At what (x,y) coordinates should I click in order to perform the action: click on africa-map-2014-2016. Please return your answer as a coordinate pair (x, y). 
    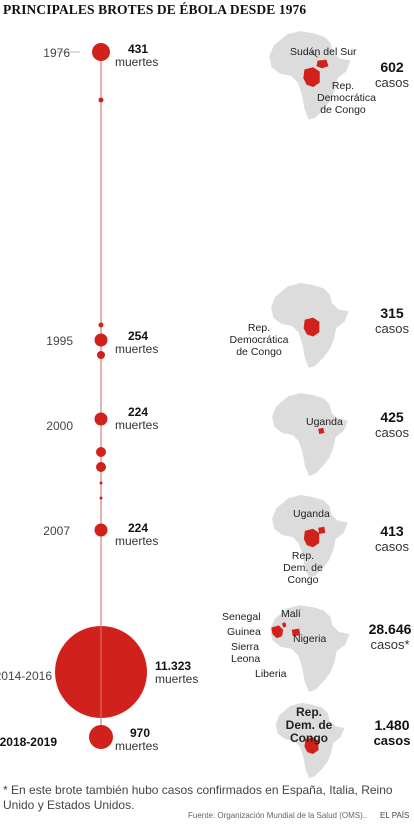
    Looking at the image, I should click on (310, 648).